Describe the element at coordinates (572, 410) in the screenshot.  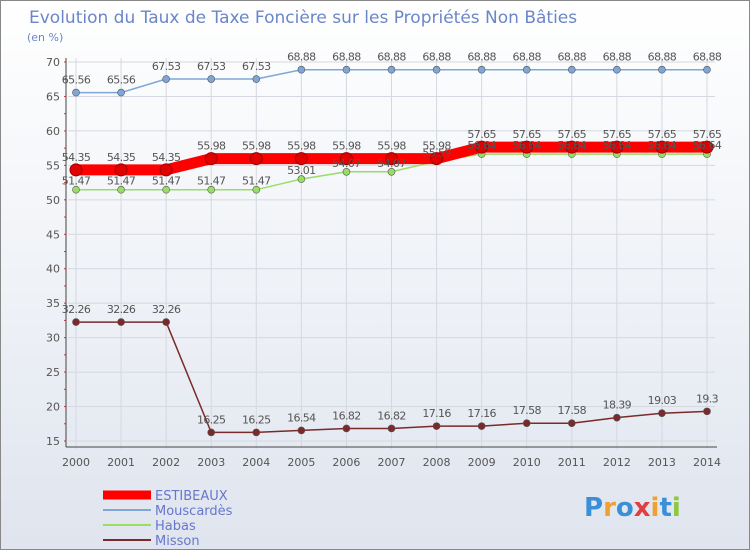
I see `data-label: 17.58` at that location.